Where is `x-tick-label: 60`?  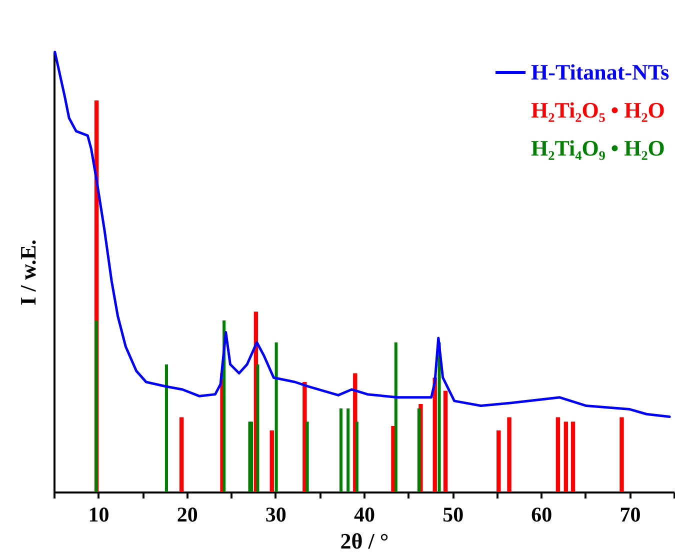
x-tick-label: 60 is located at coordinates (541, 514).